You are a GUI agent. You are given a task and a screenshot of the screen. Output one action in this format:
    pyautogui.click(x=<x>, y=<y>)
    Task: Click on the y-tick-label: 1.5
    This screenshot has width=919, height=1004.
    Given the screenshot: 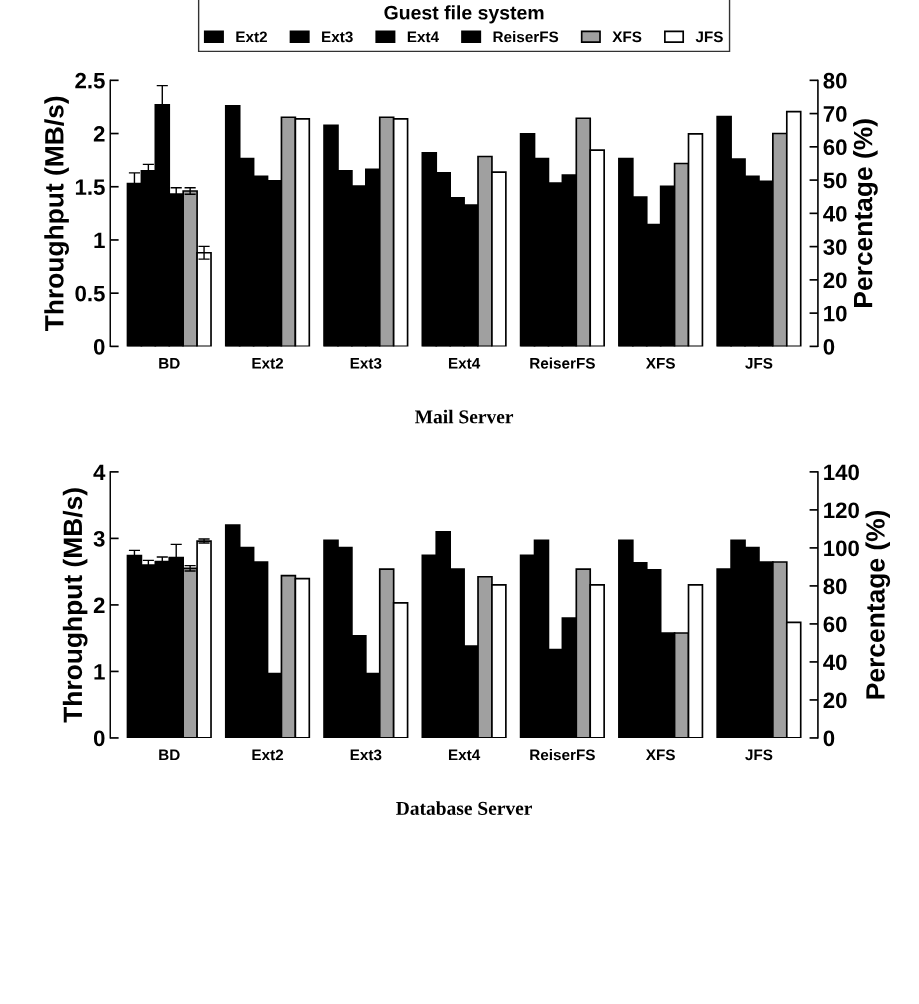 What is the action you would take?
    pyautogui.click(x=90, y=187)
    